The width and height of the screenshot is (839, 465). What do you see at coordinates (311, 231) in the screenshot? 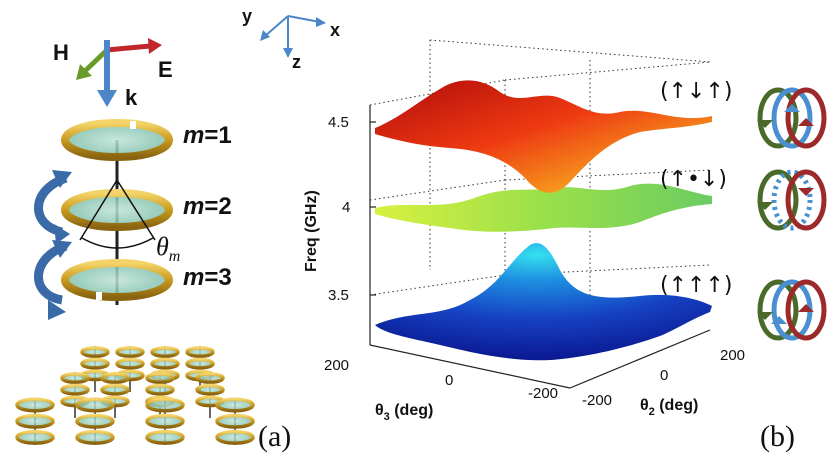
I see `z-axis-label: Freq (GHz)` at bounding box center [311, 231].